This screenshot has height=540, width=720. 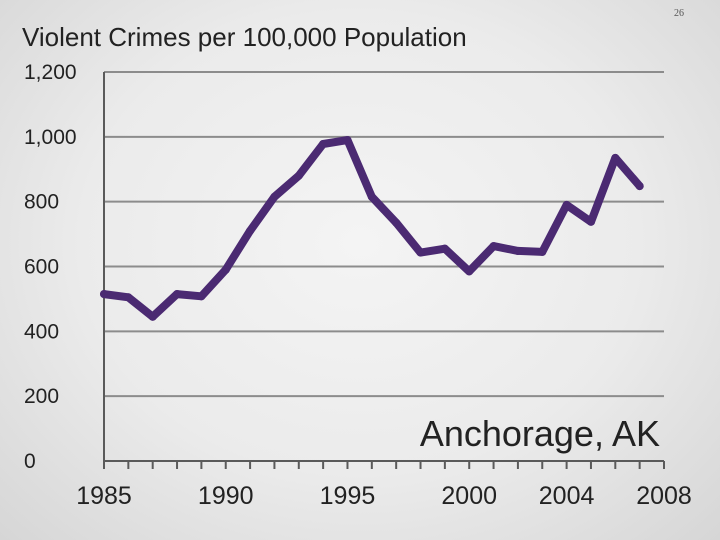 What do you see at coordinates (41, 396) in the screenshot?
I see `y-tick-label-200: 200` at bounding box center [41, 396].